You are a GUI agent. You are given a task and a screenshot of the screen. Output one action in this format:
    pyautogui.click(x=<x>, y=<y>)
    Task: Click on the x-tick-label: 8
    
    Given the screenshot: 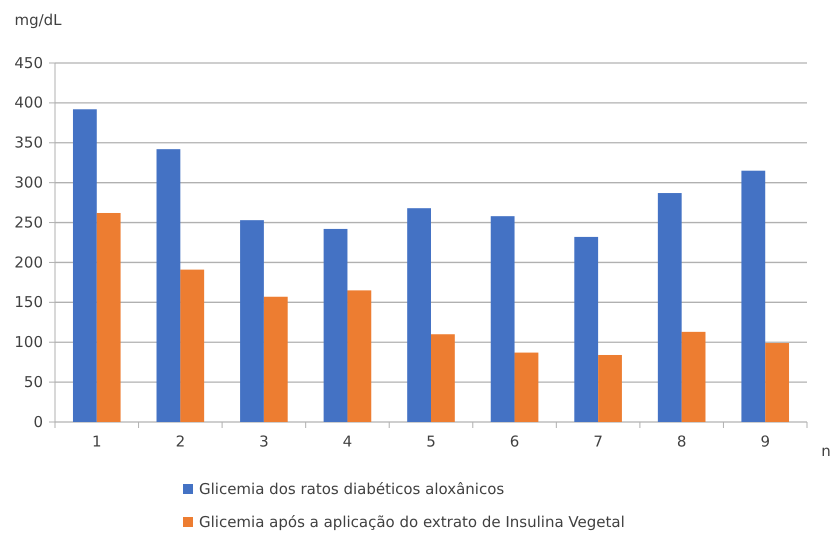 What is the action you would take?
    pyautogui.click(x=681, y=441)
    